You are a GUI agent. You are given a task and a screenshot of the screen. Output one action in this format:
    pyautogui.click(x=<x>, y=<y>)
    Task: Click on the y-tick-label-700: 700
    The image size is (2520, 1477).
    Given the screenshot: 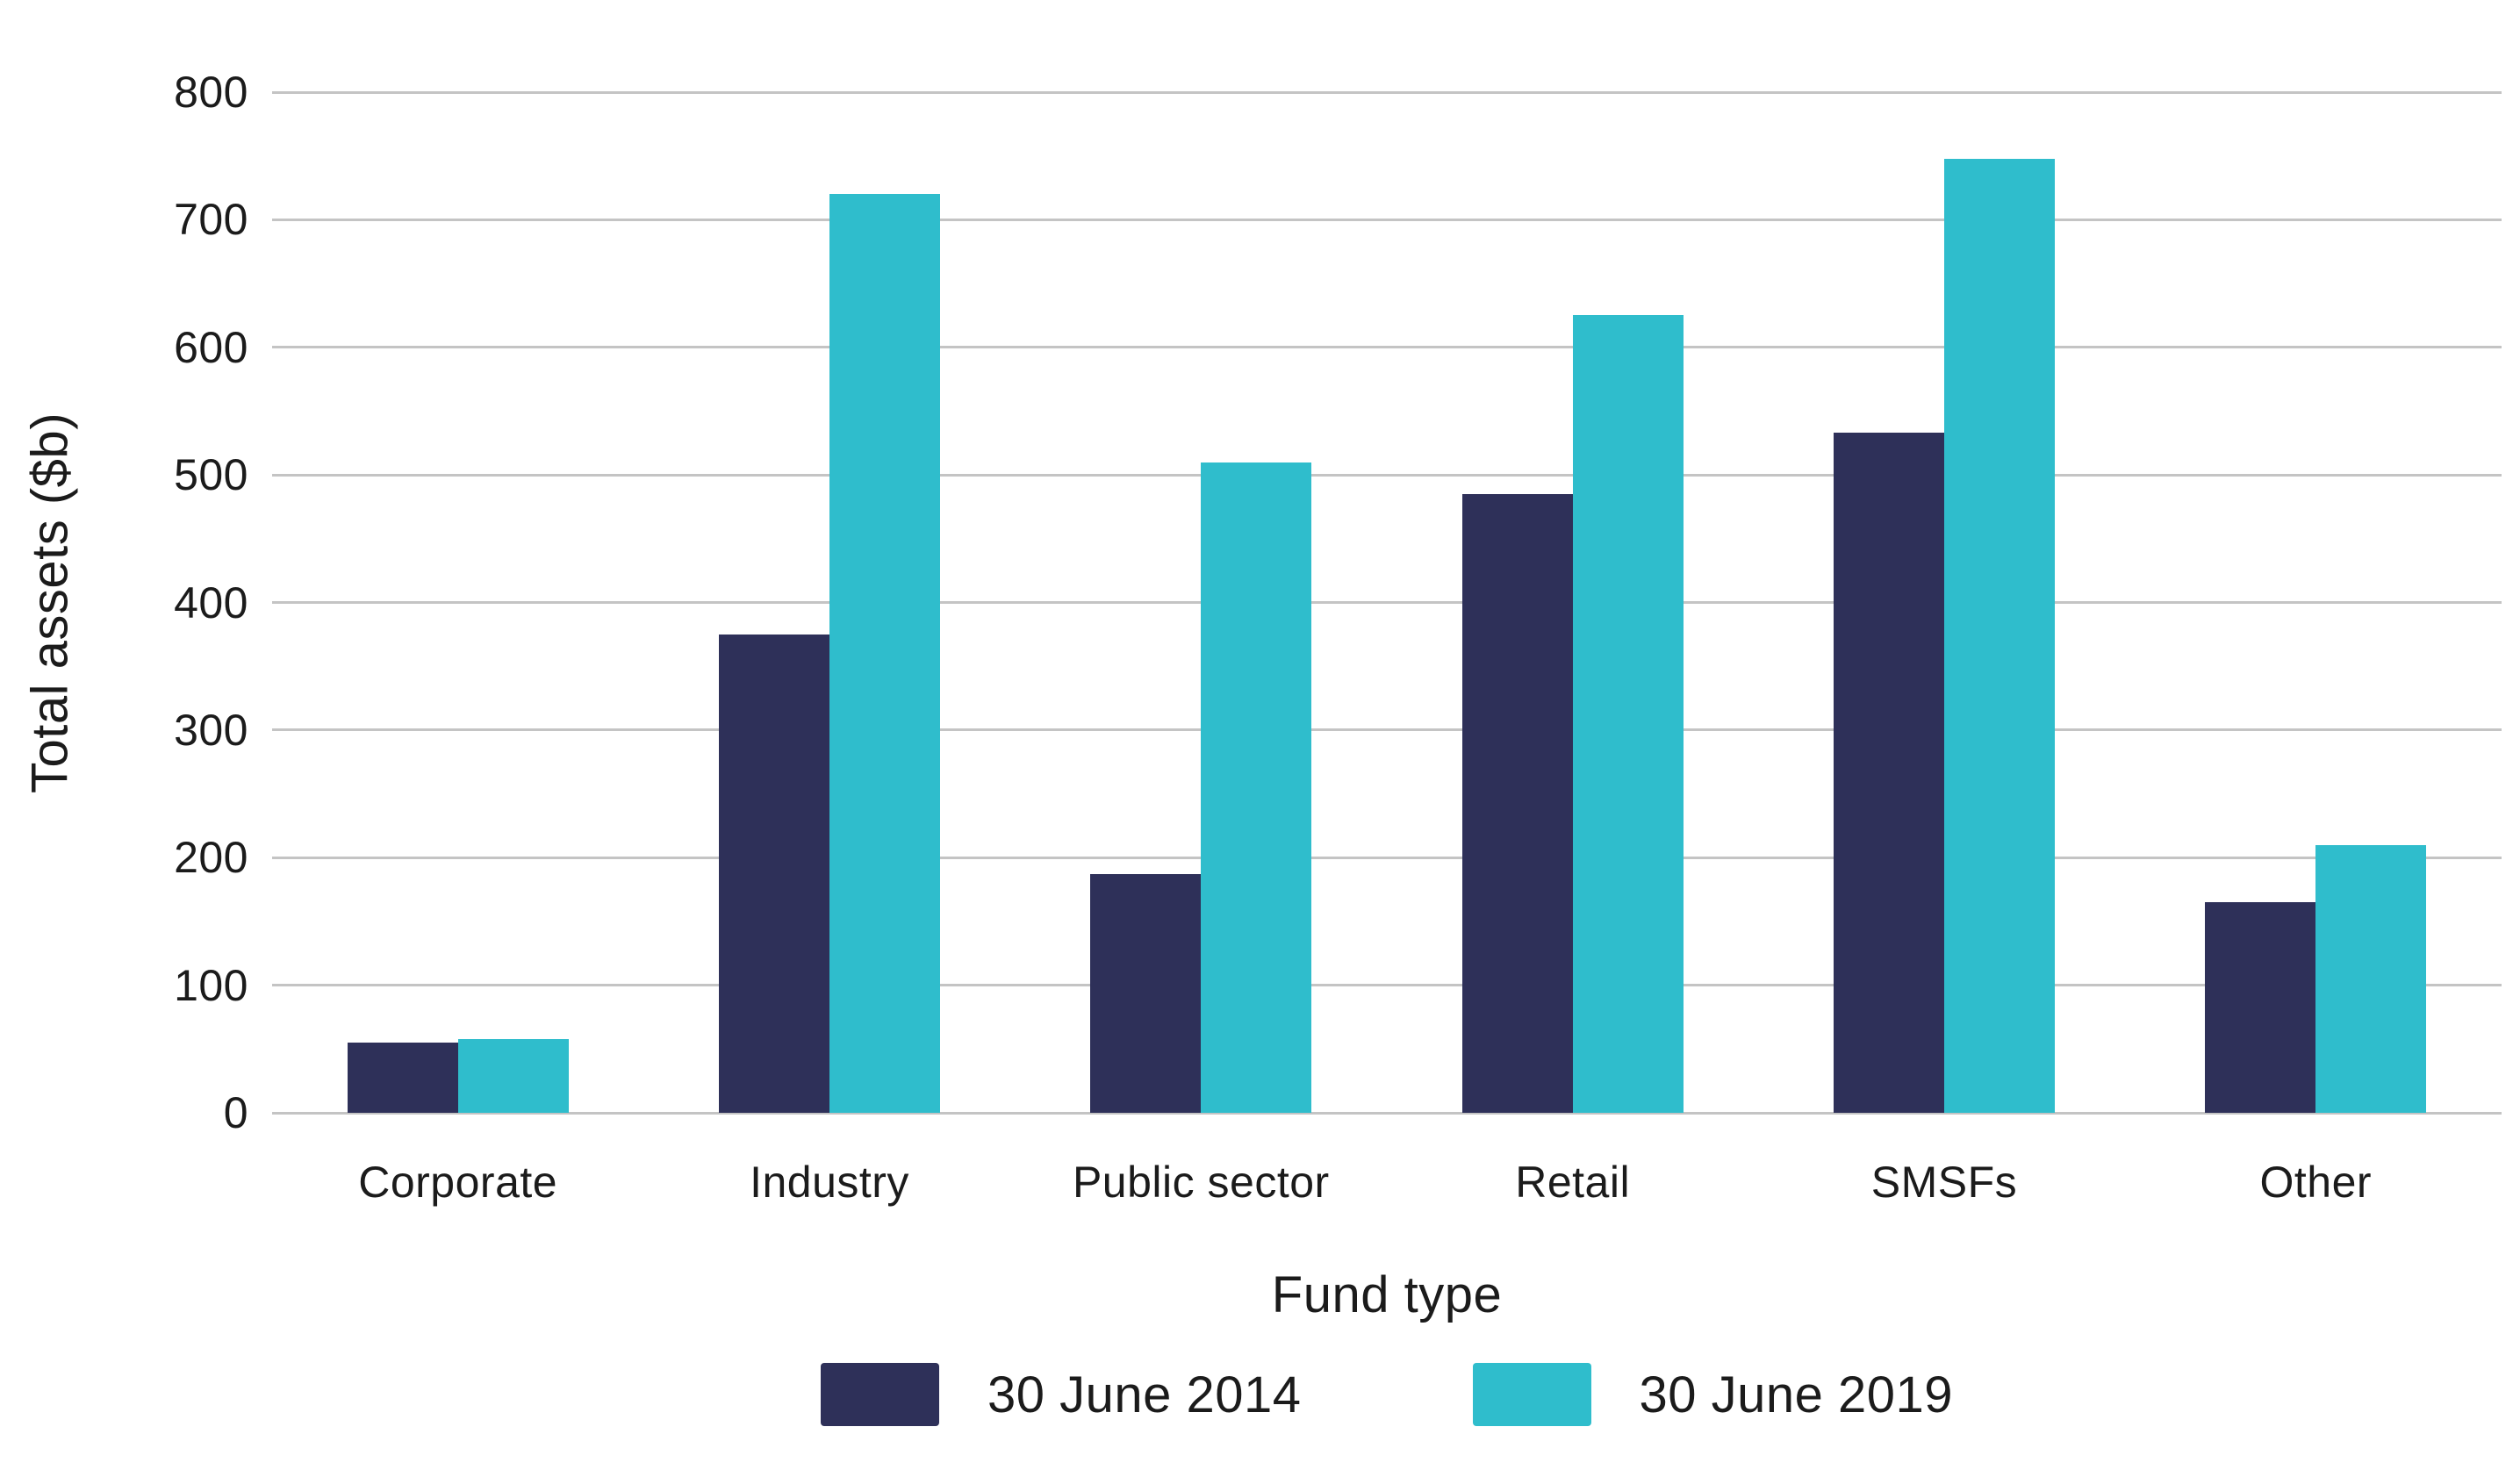 What is the action you would take?
    pyautogui.click(x=211, y=220)
    